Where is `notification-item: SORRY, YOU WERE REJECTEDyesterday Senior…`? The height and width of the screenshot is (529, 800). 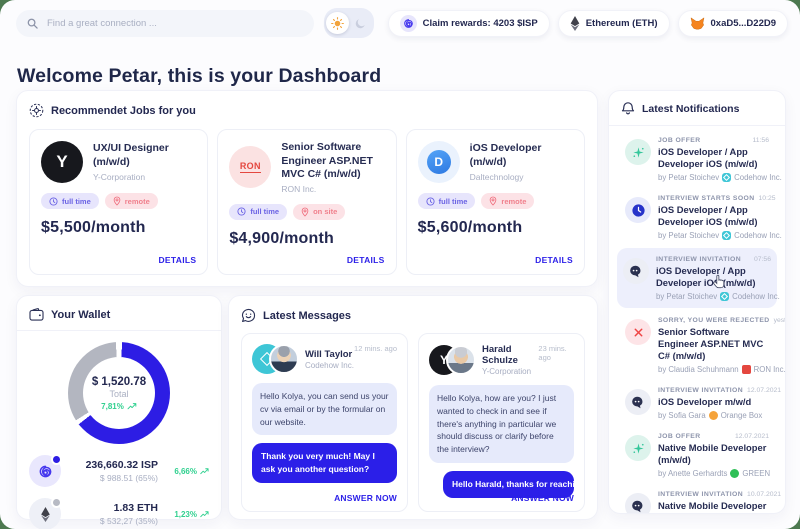 notification-item: SORRY, YOU WERE REJECTEDyesterday Senior… is located at coordinates (703, 345).